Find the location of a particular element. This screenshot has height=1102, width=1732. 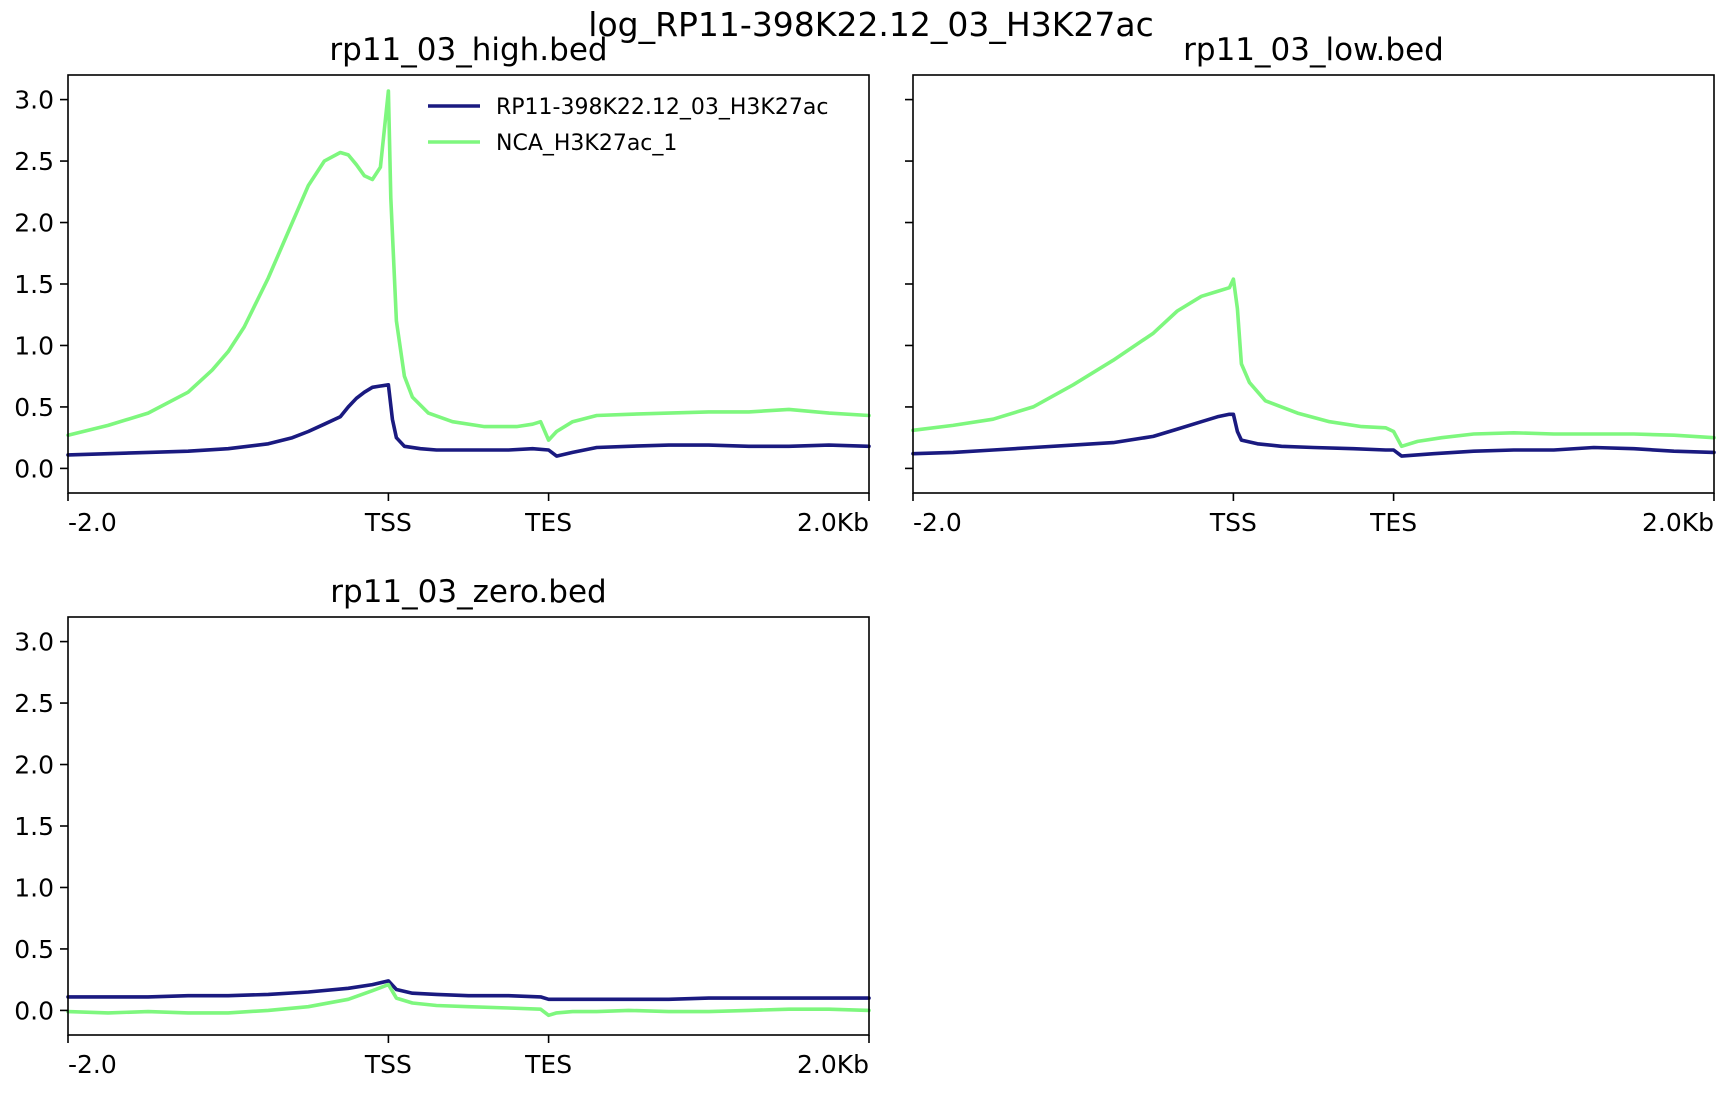

panel-title: rp11_03_zero.bed is located at coordinates (468, 592).